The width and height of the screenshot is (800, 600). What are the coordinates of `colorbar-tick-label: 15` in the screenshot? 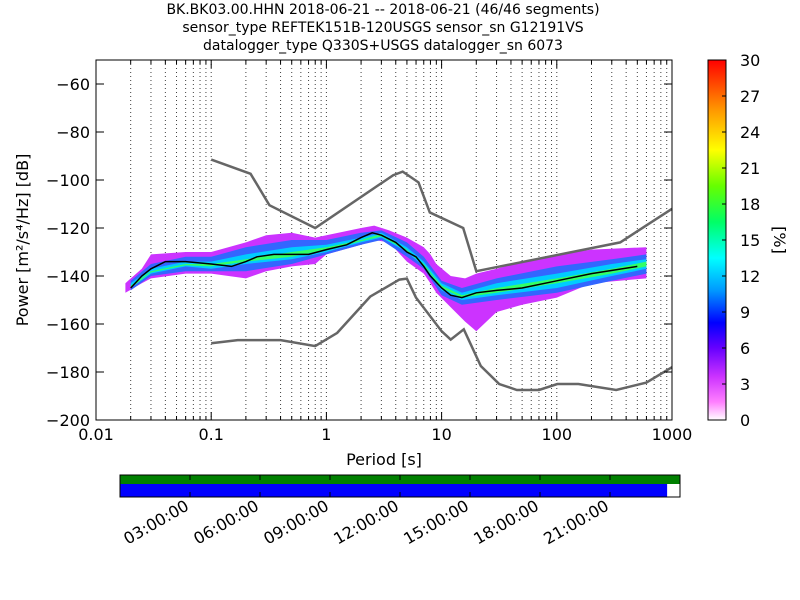 It's located at (750, 240).